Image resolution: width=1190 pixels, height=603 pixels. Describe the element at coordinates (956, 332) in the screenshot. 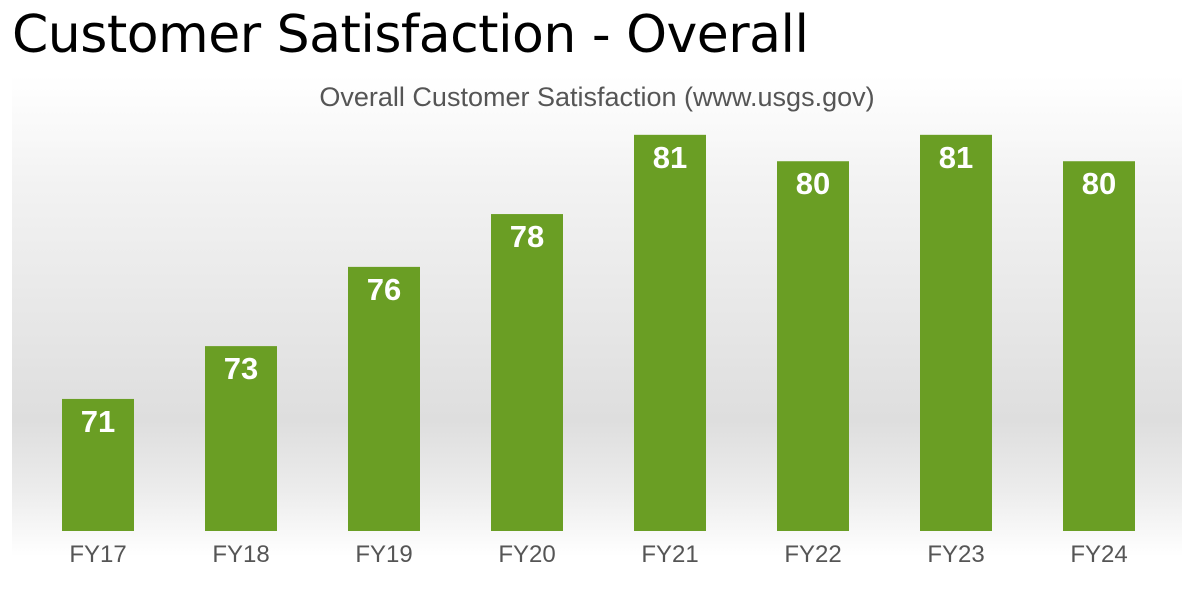

I see `bar-fy23` at that location.